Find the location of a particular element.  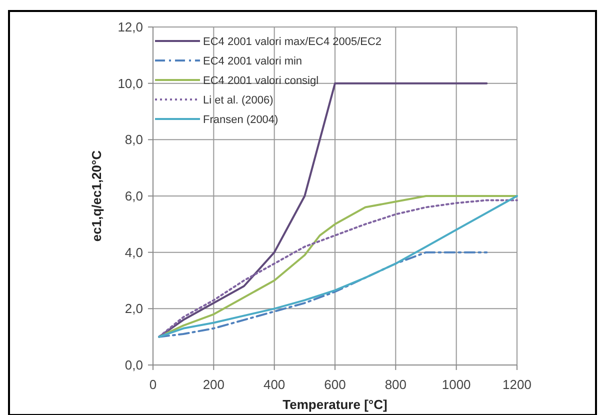

y-tick-label: 8,0 is located at coordinates (133, 140).